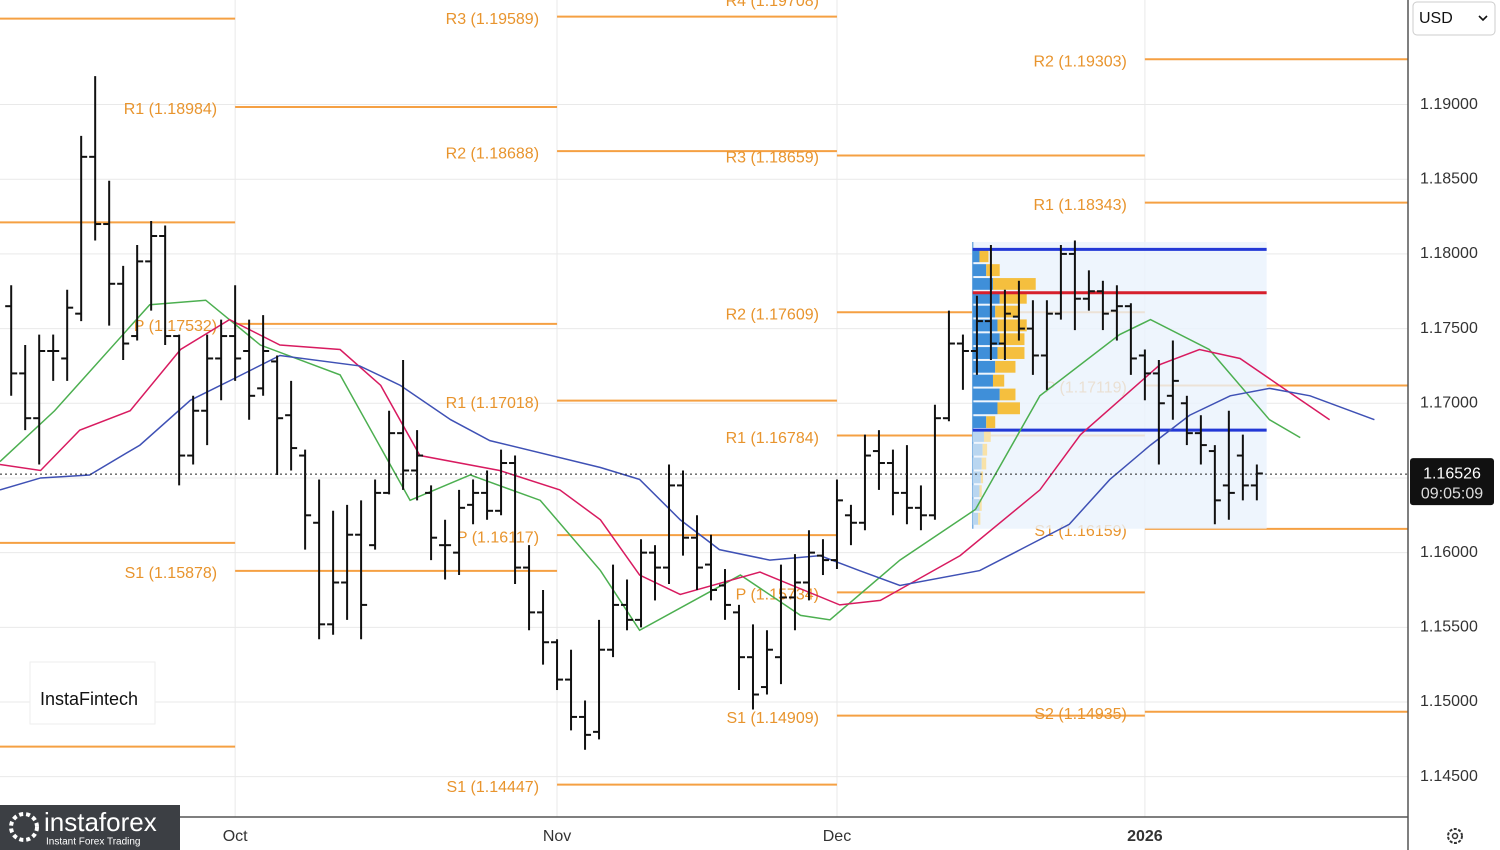  What do you see at coordinates (1145, 836) in the screenshot?
I see `x-tick-label: 2026` at bounding box center [1145, 836].